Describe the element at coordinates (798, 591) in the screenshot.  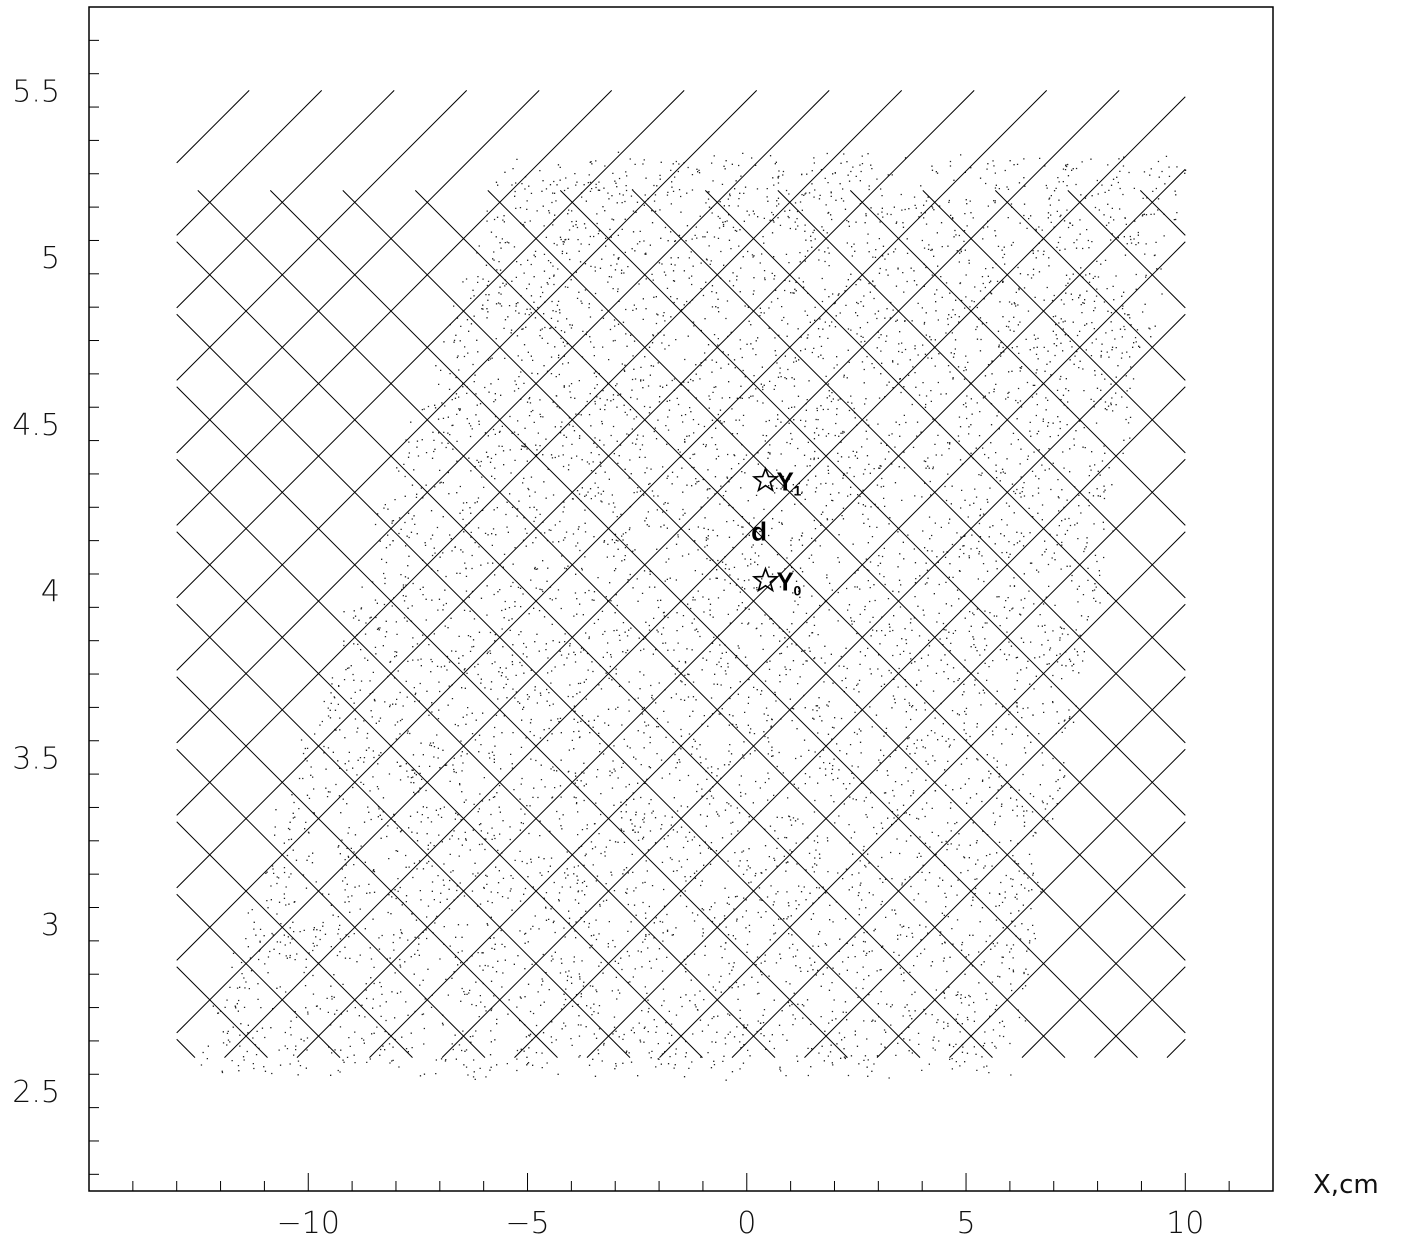
I see `annotation-subscript: 0` at that location.